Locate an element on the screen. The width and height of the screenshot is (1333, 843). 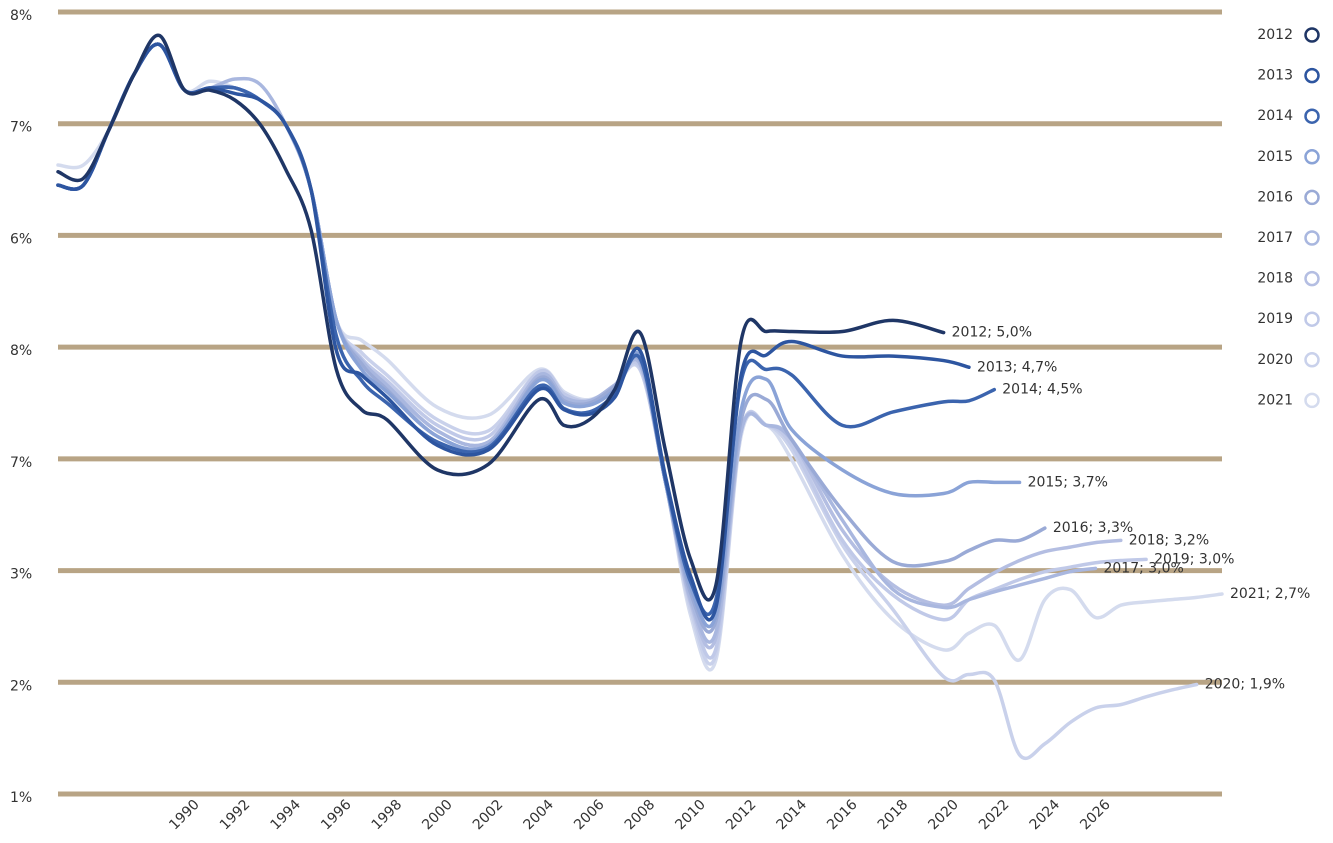
x-tick-label: 1992 is located at coordinates (235, 815).